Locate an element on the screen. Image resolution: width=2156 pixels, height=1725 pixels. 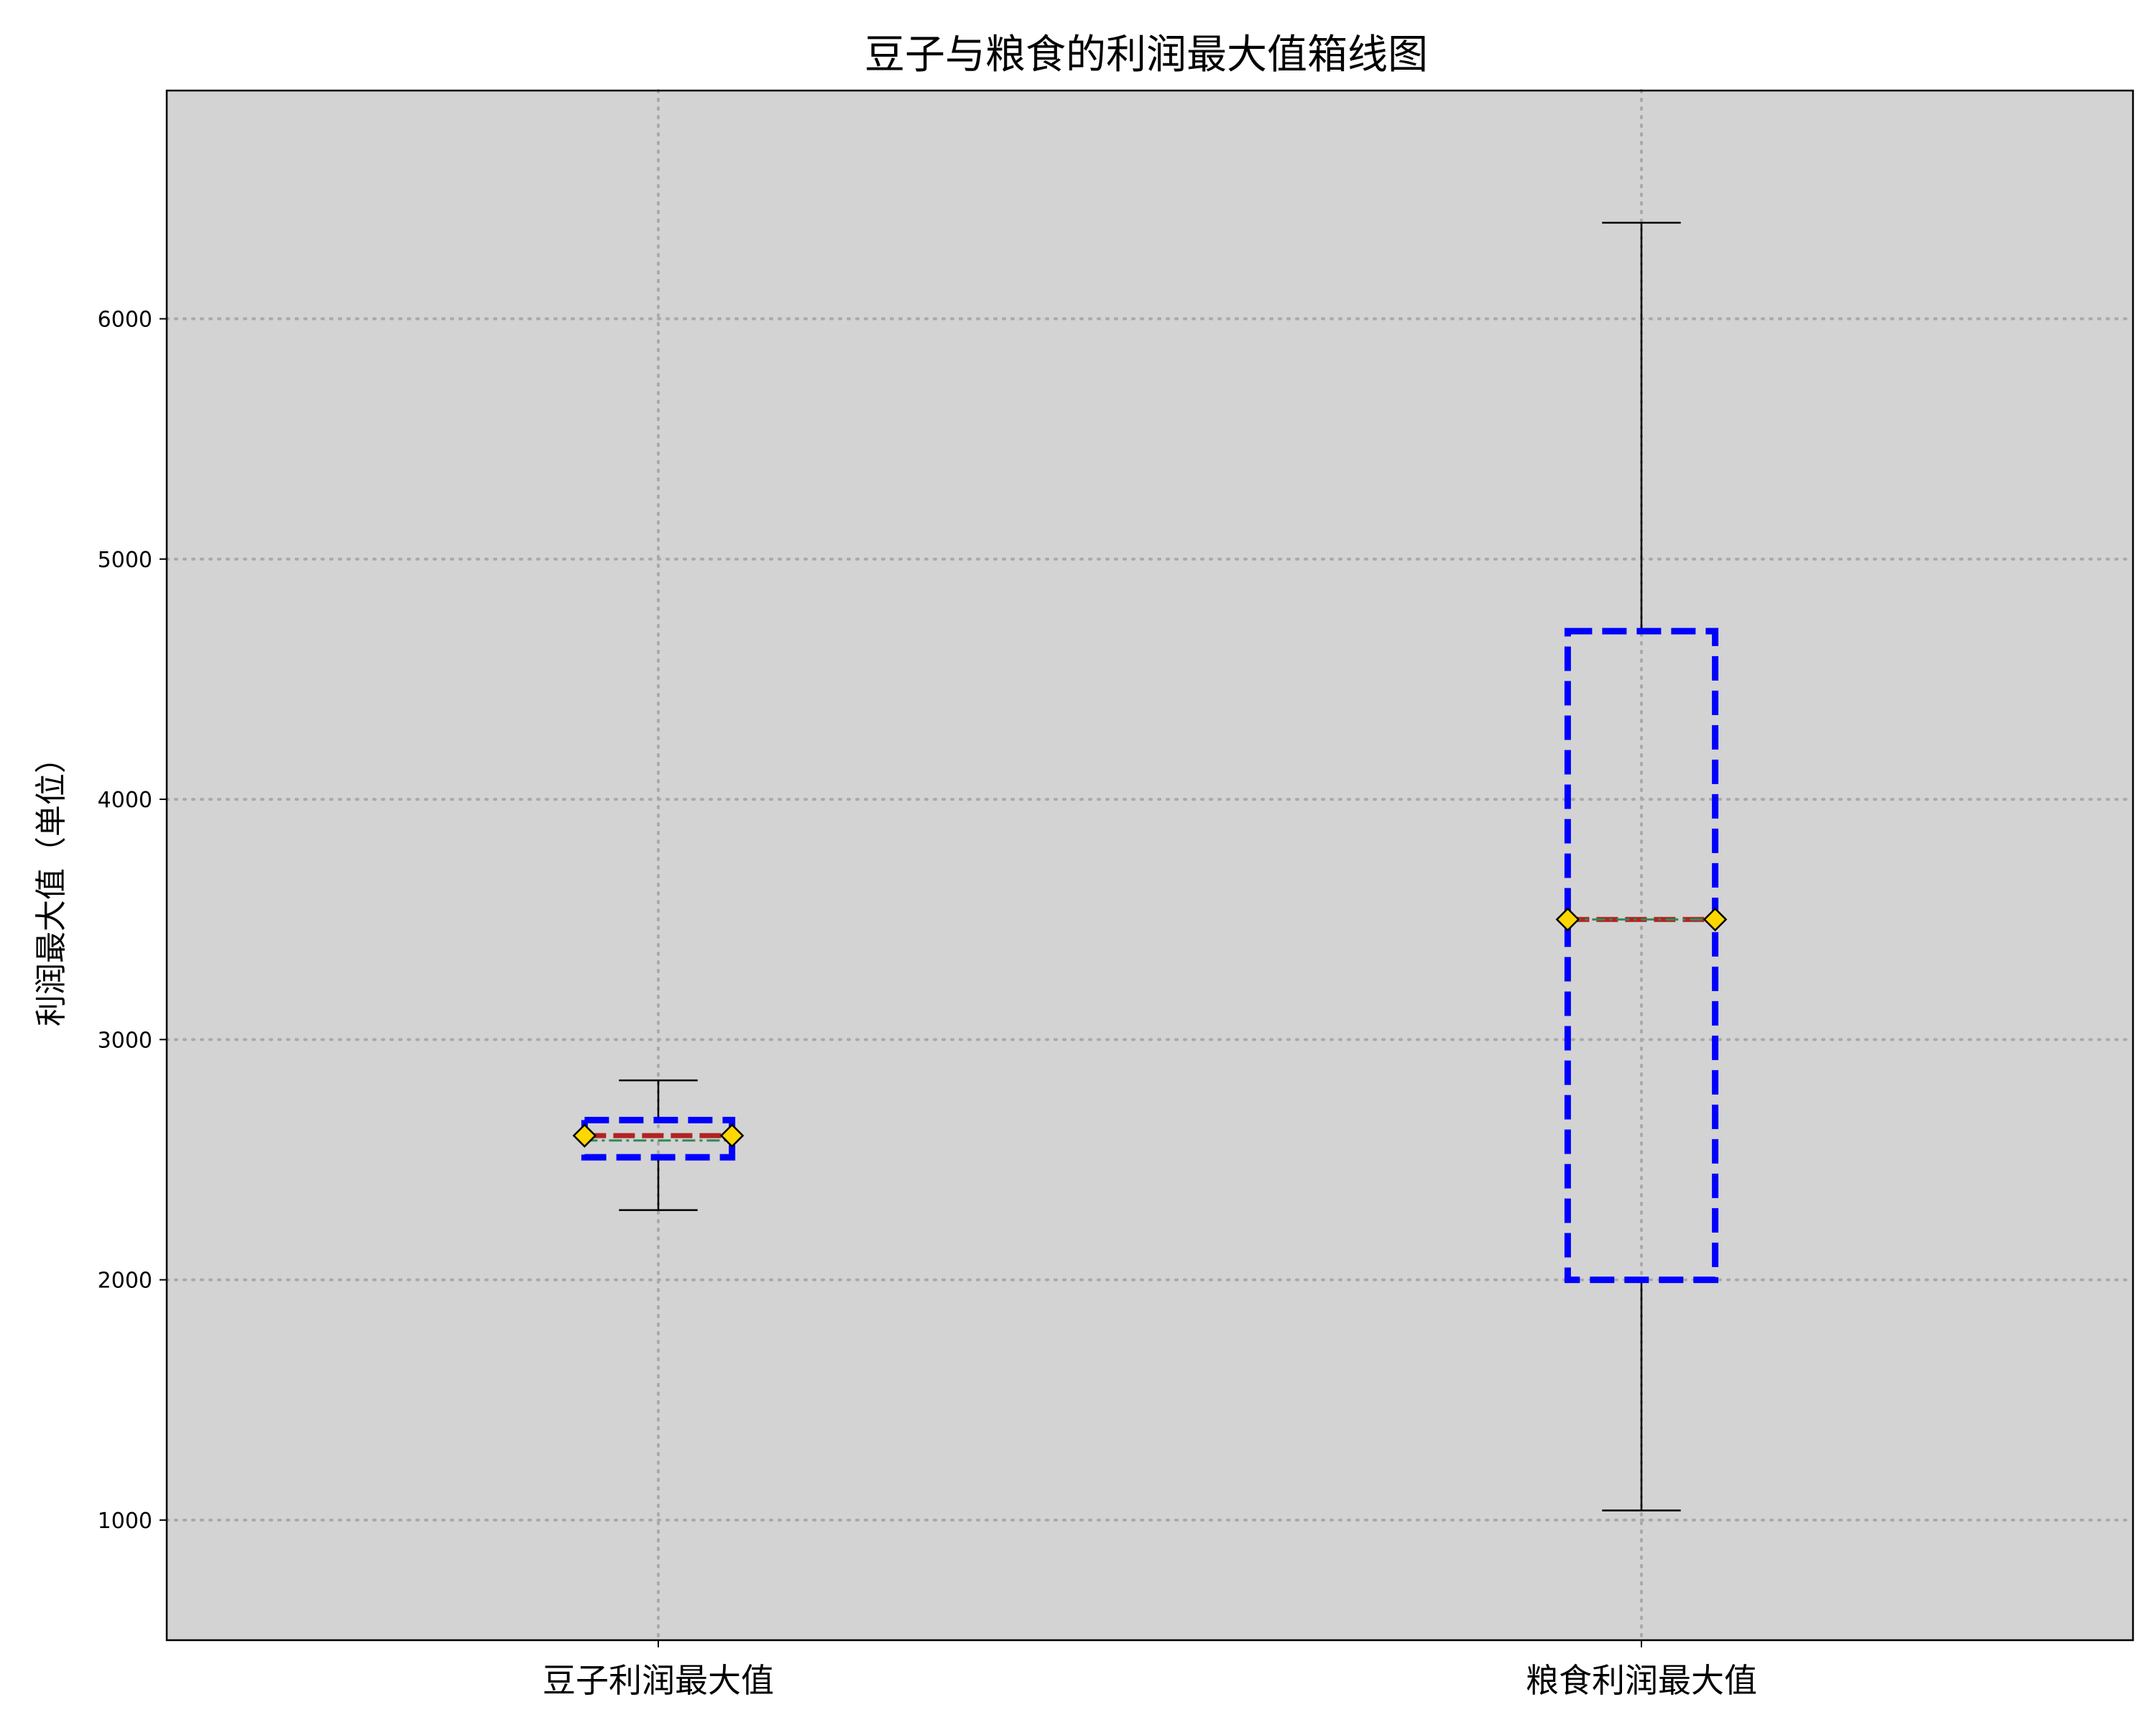
chart-title: 豆子与粮食的利润最大值箱线图 is located at coordinates (1146, 55).